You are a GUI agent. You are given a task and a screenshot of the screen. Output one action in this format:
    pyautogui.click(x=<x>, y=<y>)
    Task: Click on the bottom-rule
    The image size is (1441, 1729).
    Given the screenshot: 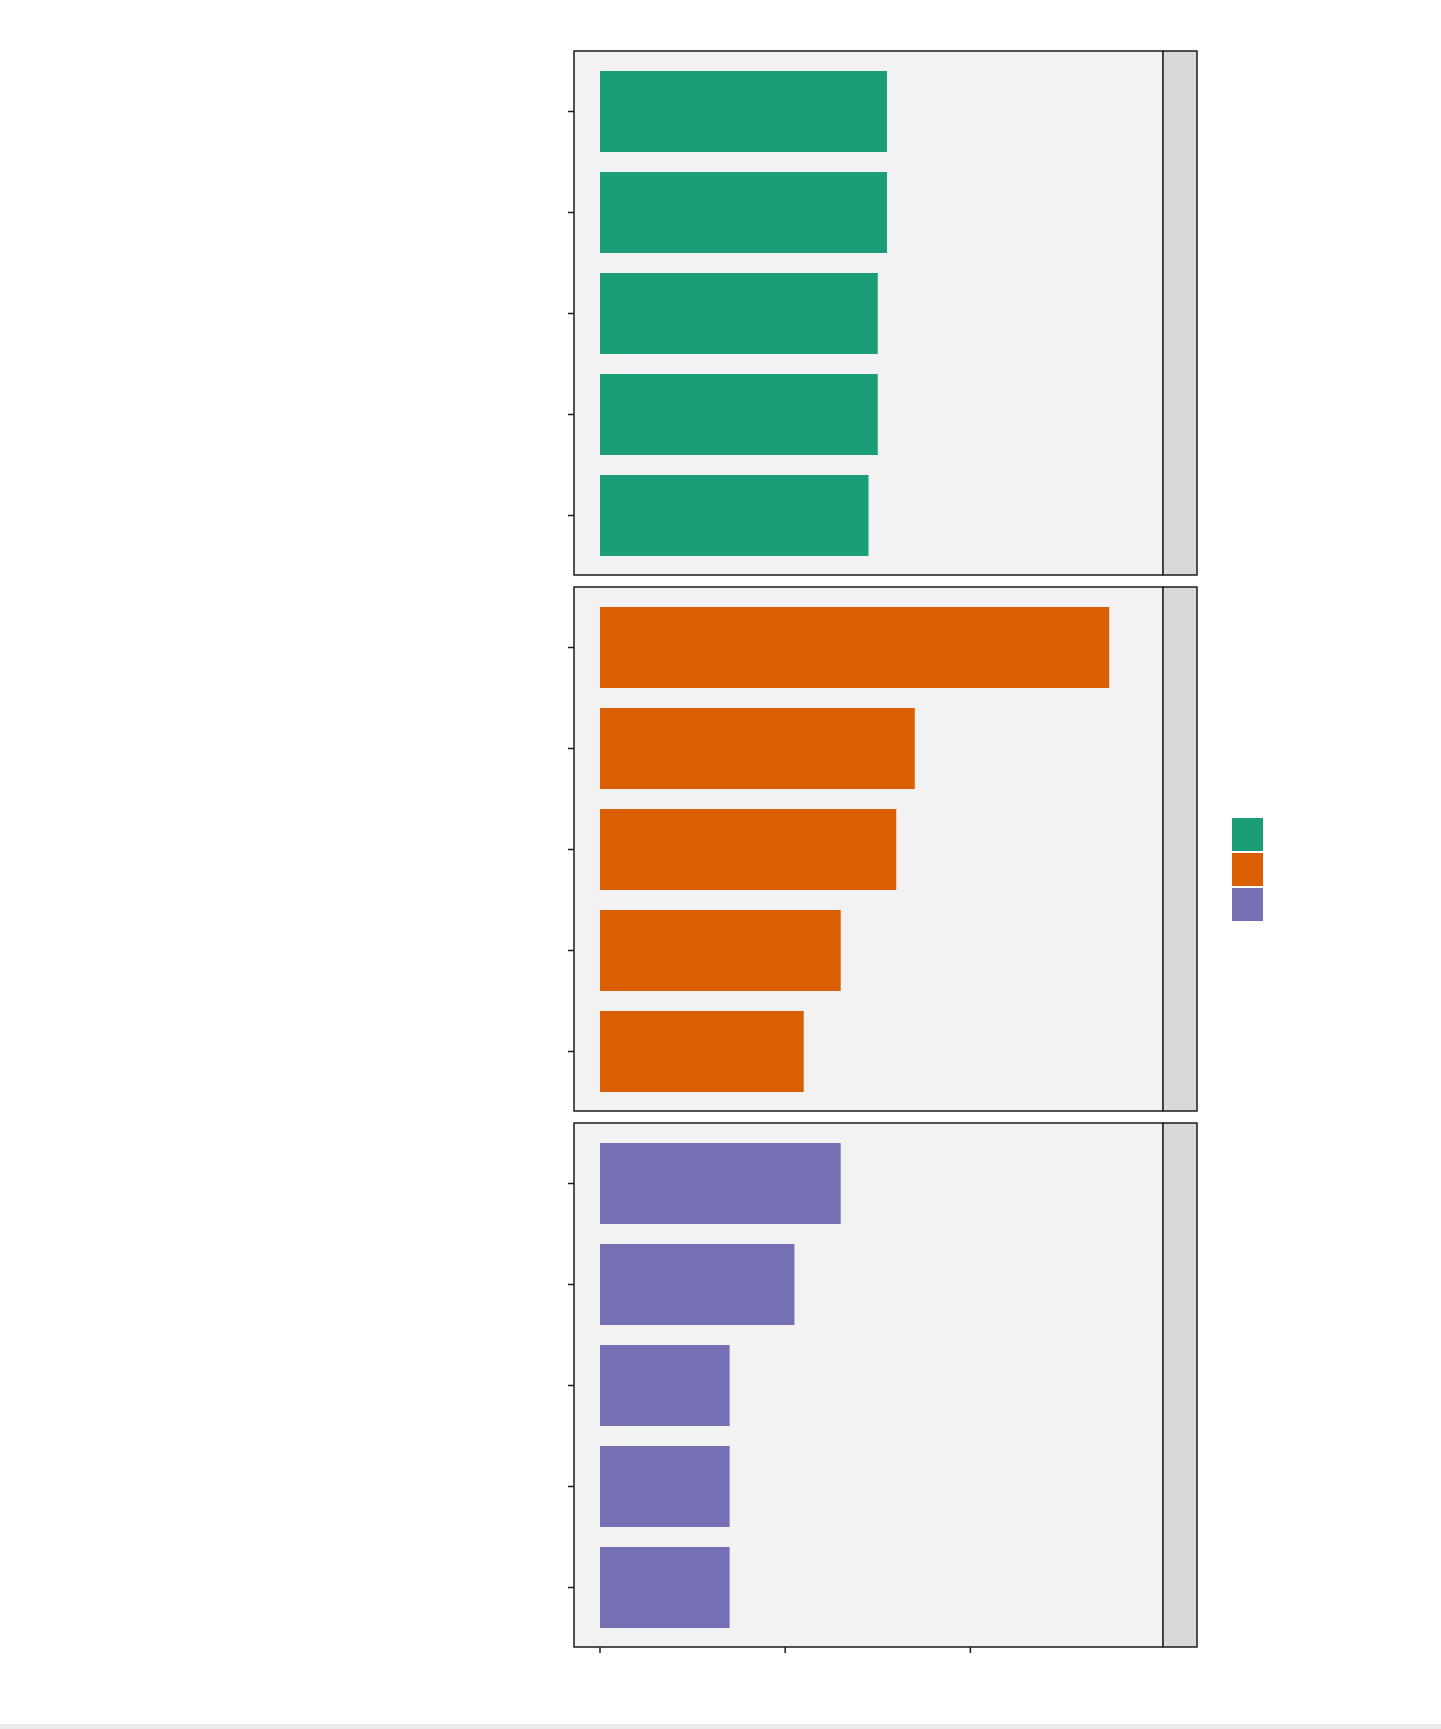 What is the action you would take?
    pyautogui.click(x=720, y=1726)
    